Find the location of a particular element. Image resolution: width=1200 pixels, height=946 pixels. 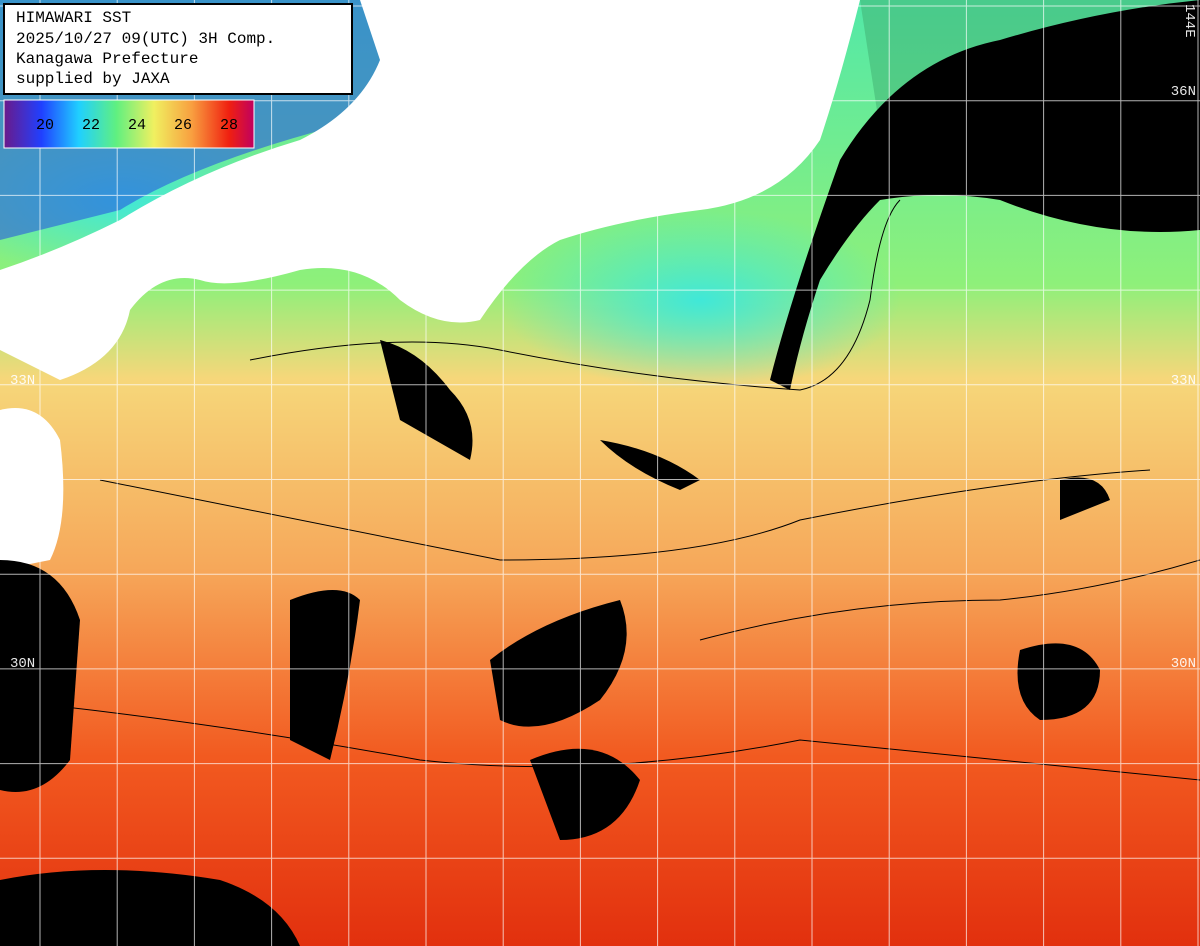

legend-tick-label: 26 is located at coordinates (183, 125).